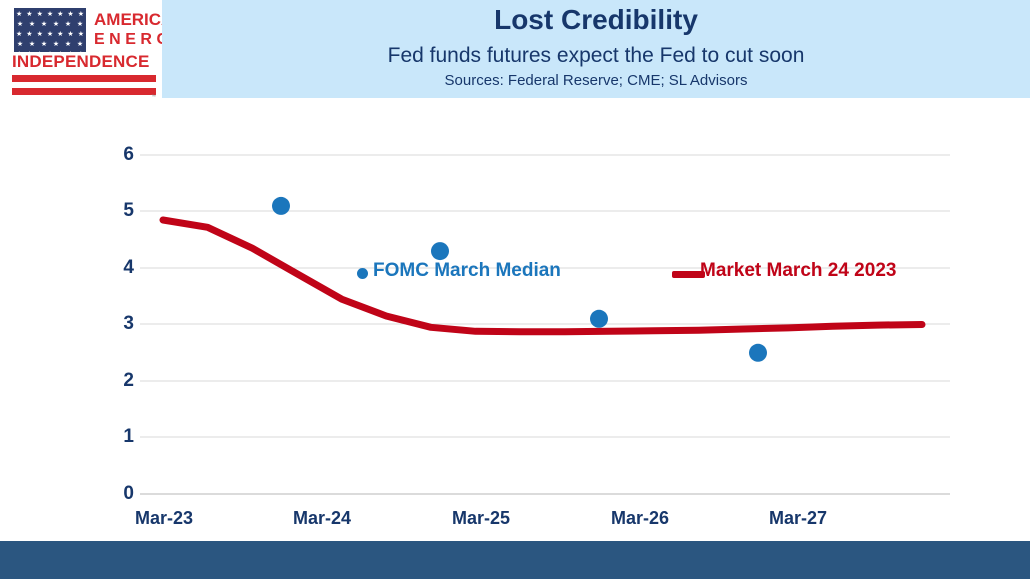 The width and height of the screenshot is (1030, 579). I want to click on y-tick-6: 6, so click(128, 154).